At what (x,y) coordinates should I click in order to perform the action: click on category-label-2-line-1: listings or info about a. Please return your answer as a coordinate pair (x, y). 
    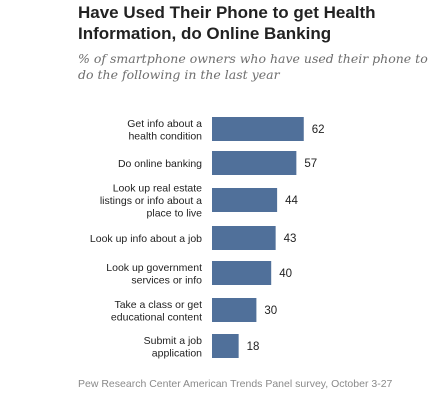
    Looking at the image, I should click on (151, 201).